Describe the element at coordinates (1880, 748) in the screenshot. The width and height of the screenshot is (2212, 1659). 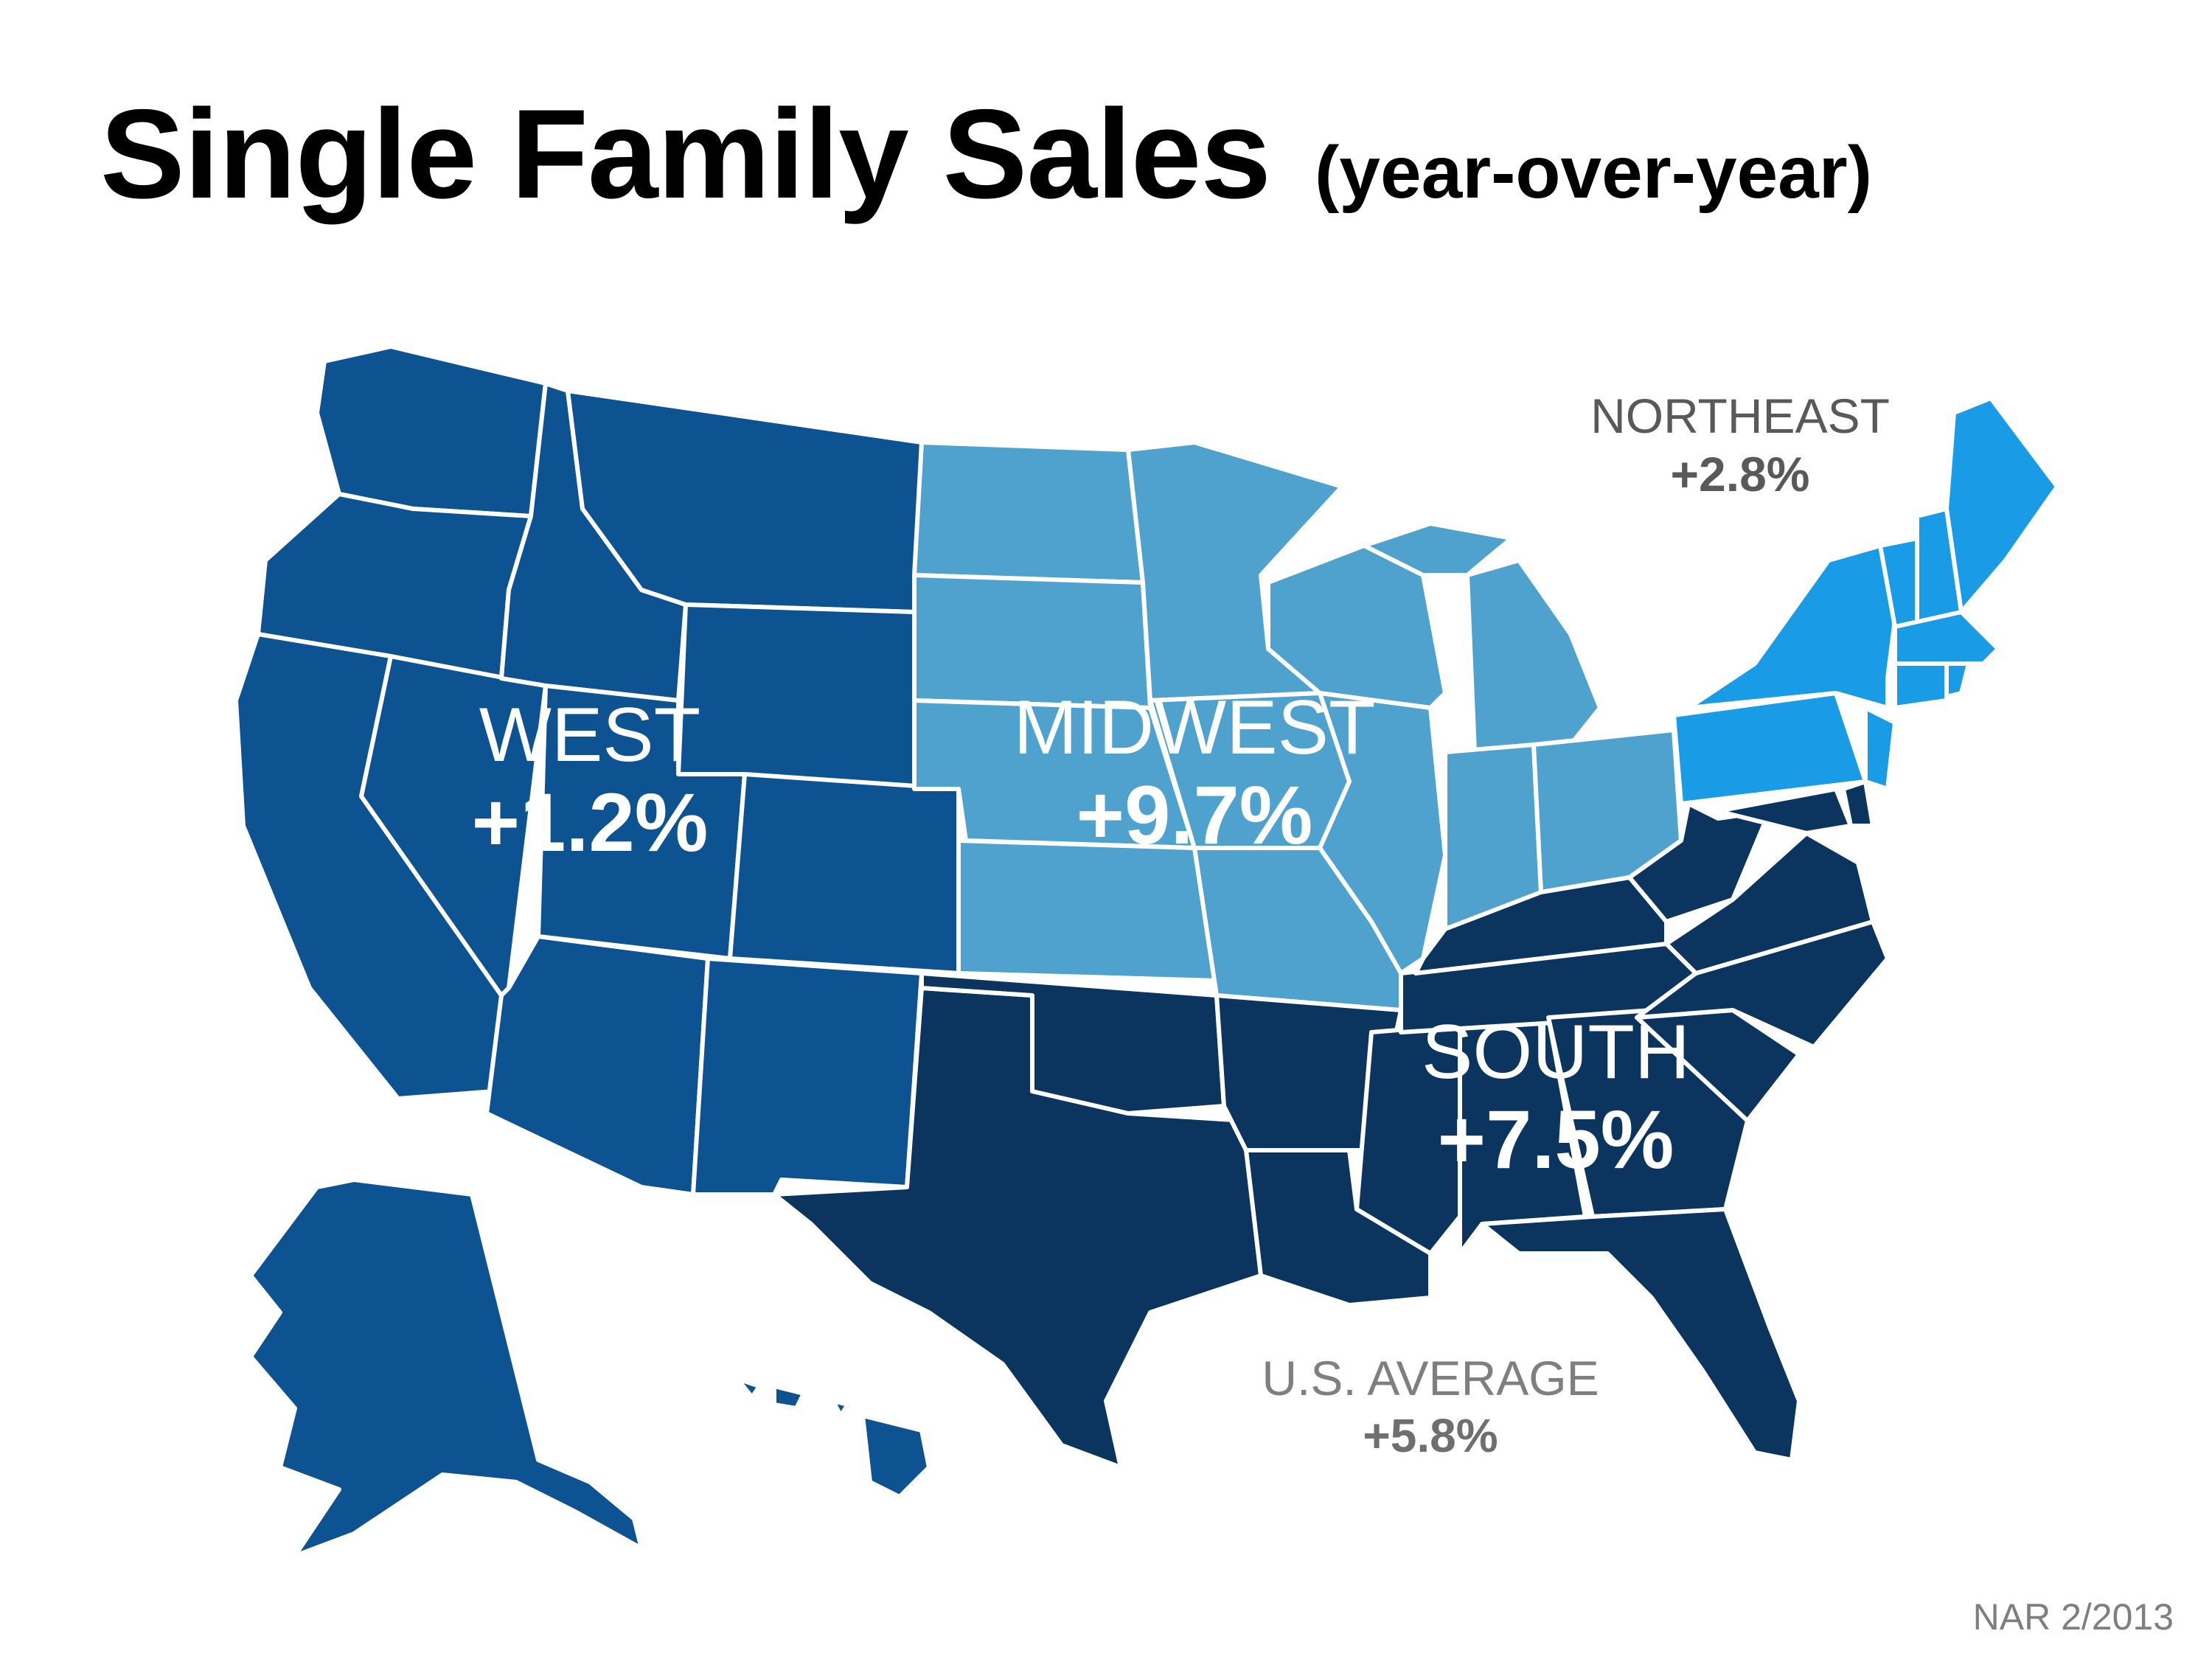
I see `state-new-jersey` at that location.